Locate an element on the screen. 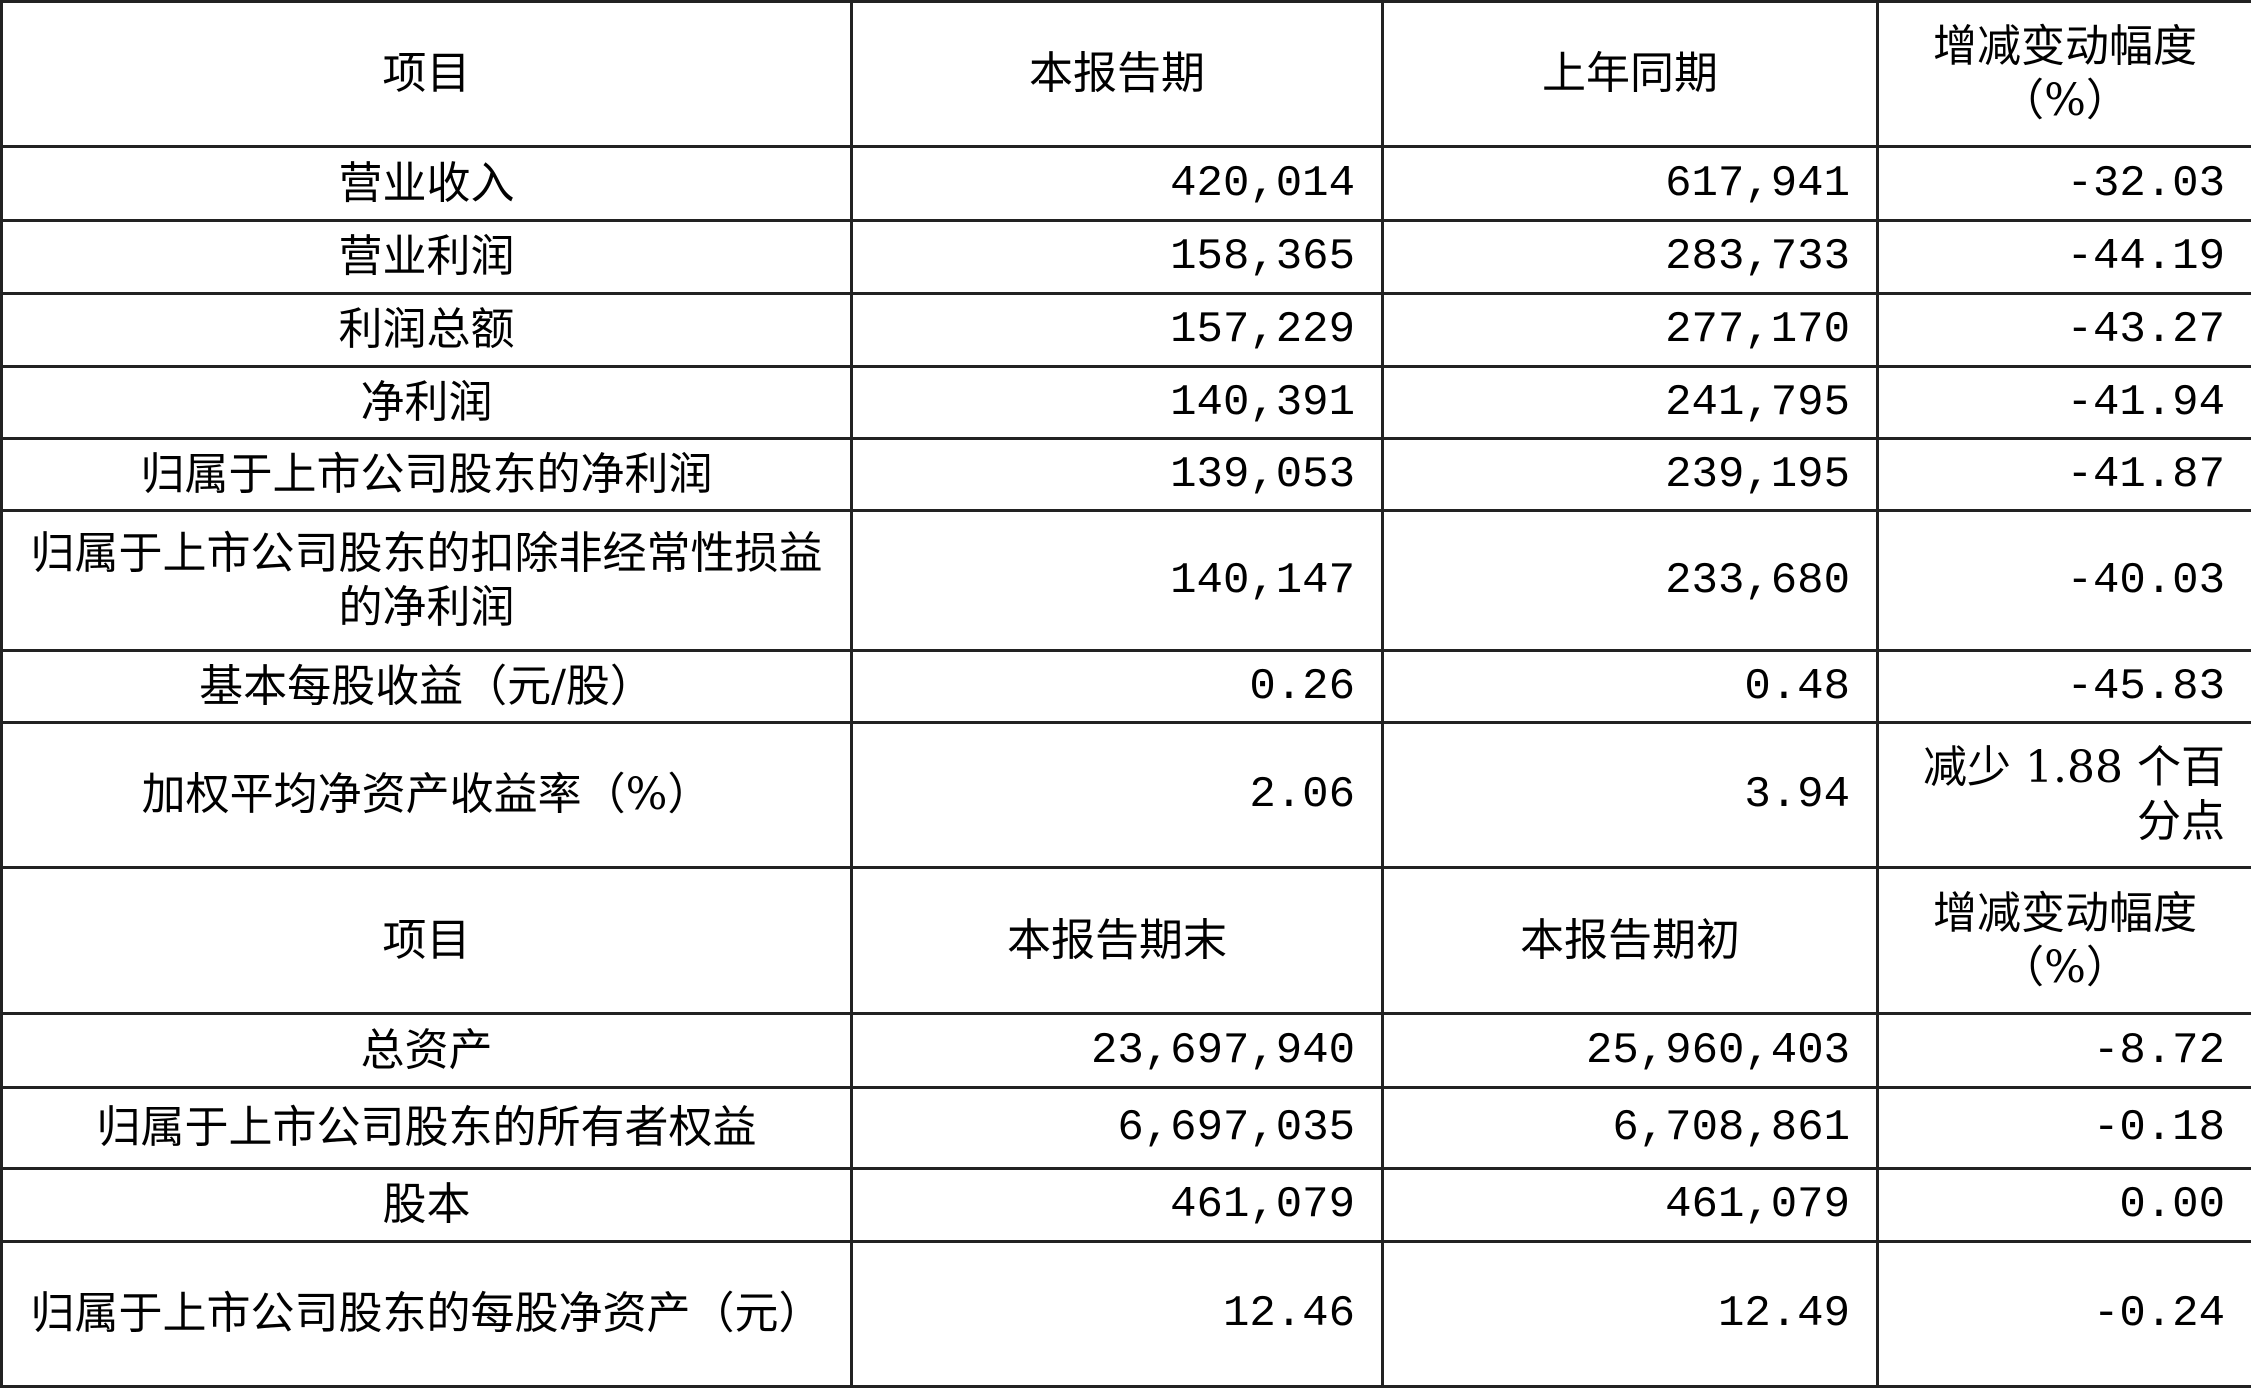 The width and height of the screenshot is (2251, 1388). current-value: 140,391 is located at coordinates (1117, 402).